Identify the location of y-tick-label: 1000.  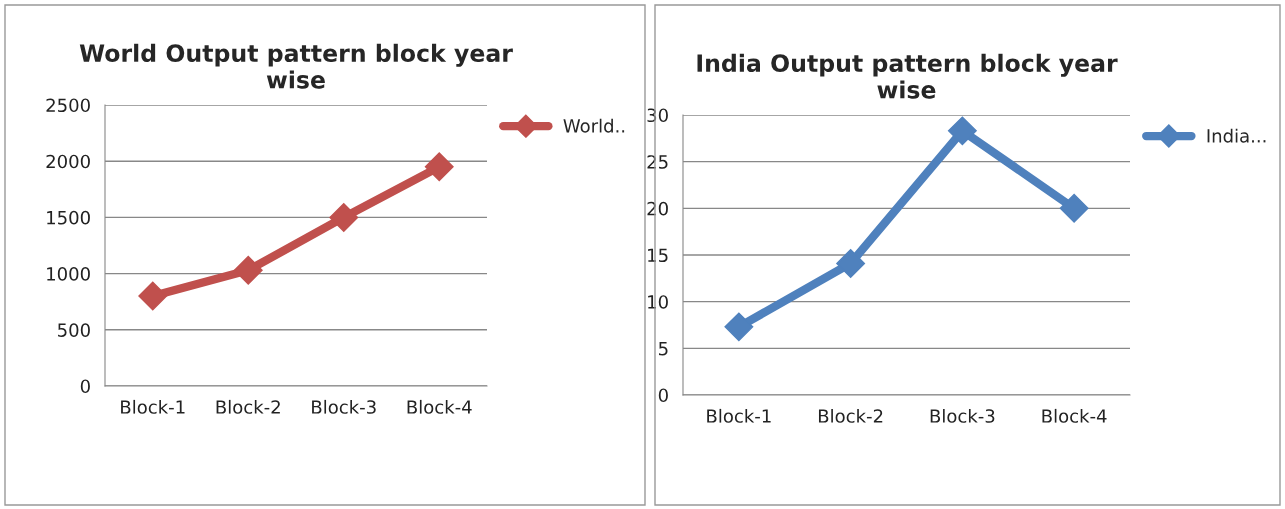
(68, 274).